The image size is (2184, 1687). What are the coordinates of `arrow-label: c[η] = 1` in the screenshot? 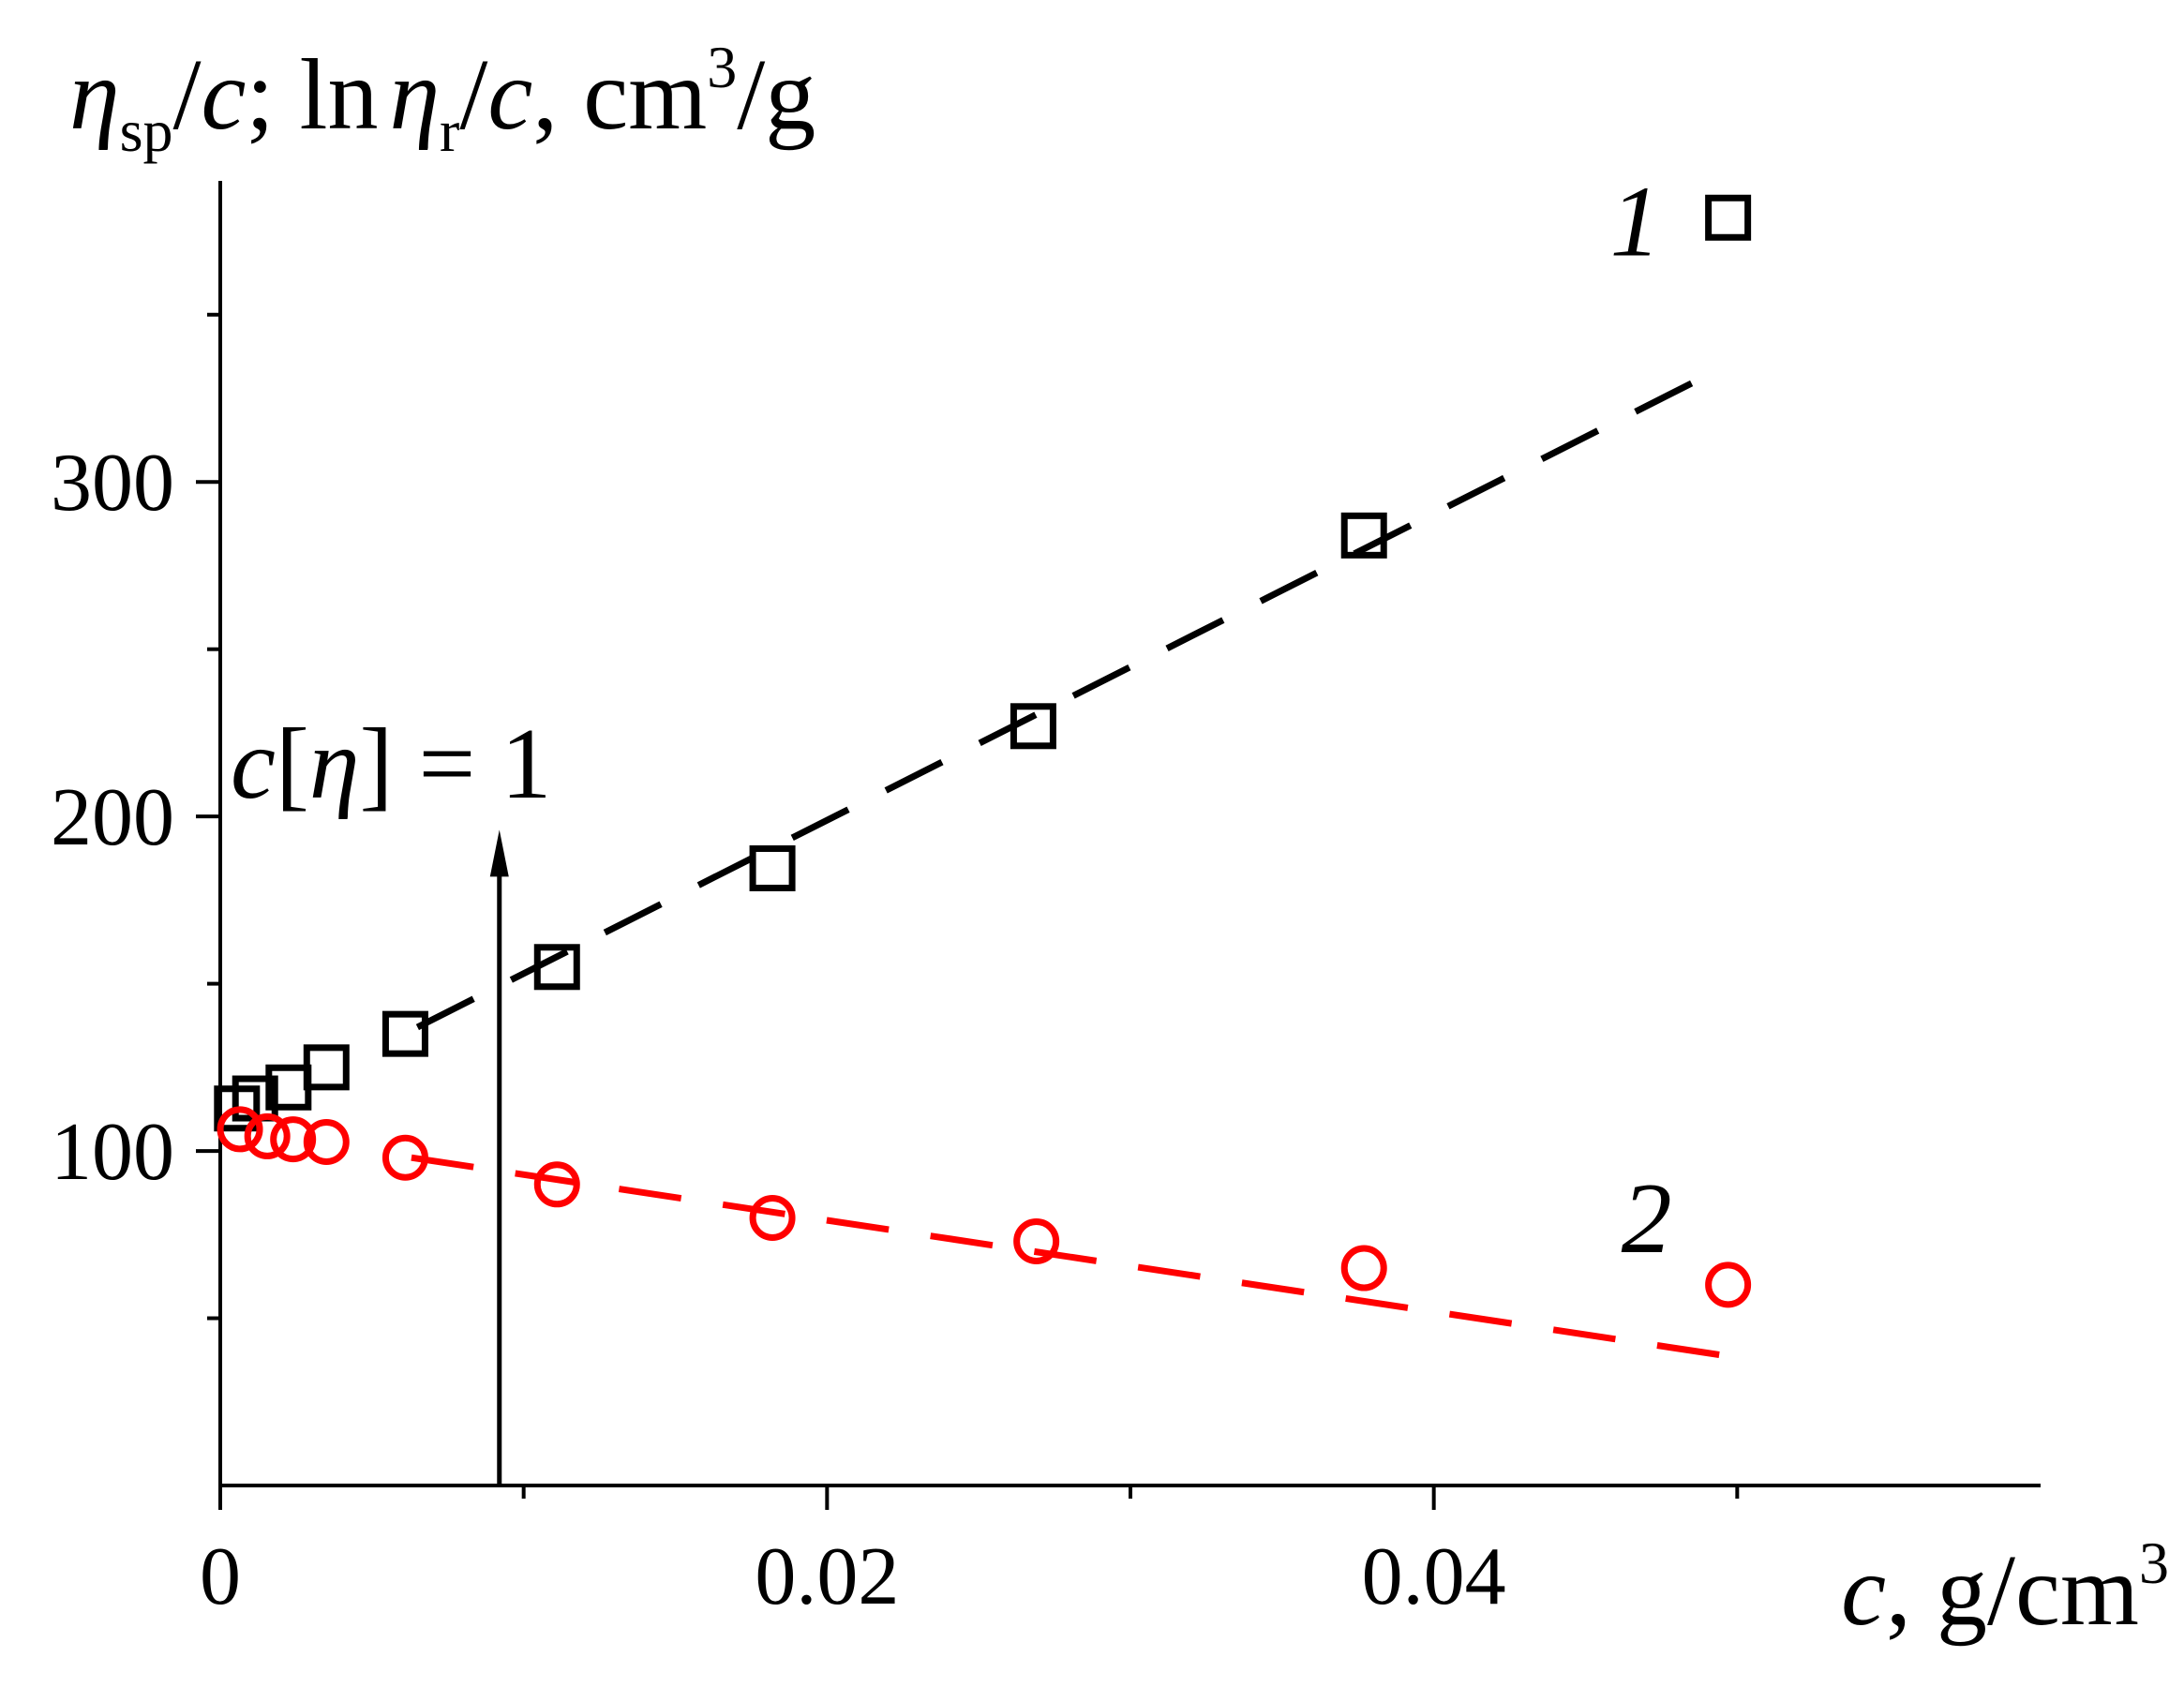 It's located at (391, 764).